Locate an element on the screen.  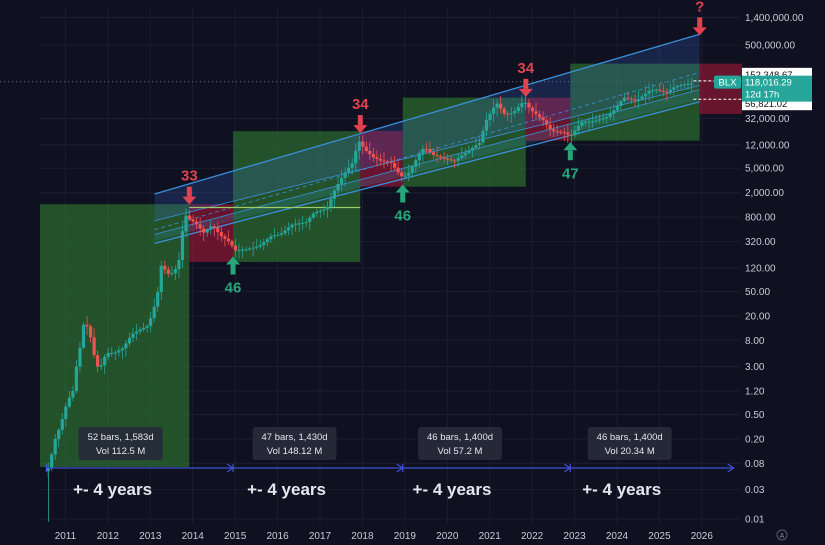
x-tick-label: 2026 is located at coordinates (702, 536).